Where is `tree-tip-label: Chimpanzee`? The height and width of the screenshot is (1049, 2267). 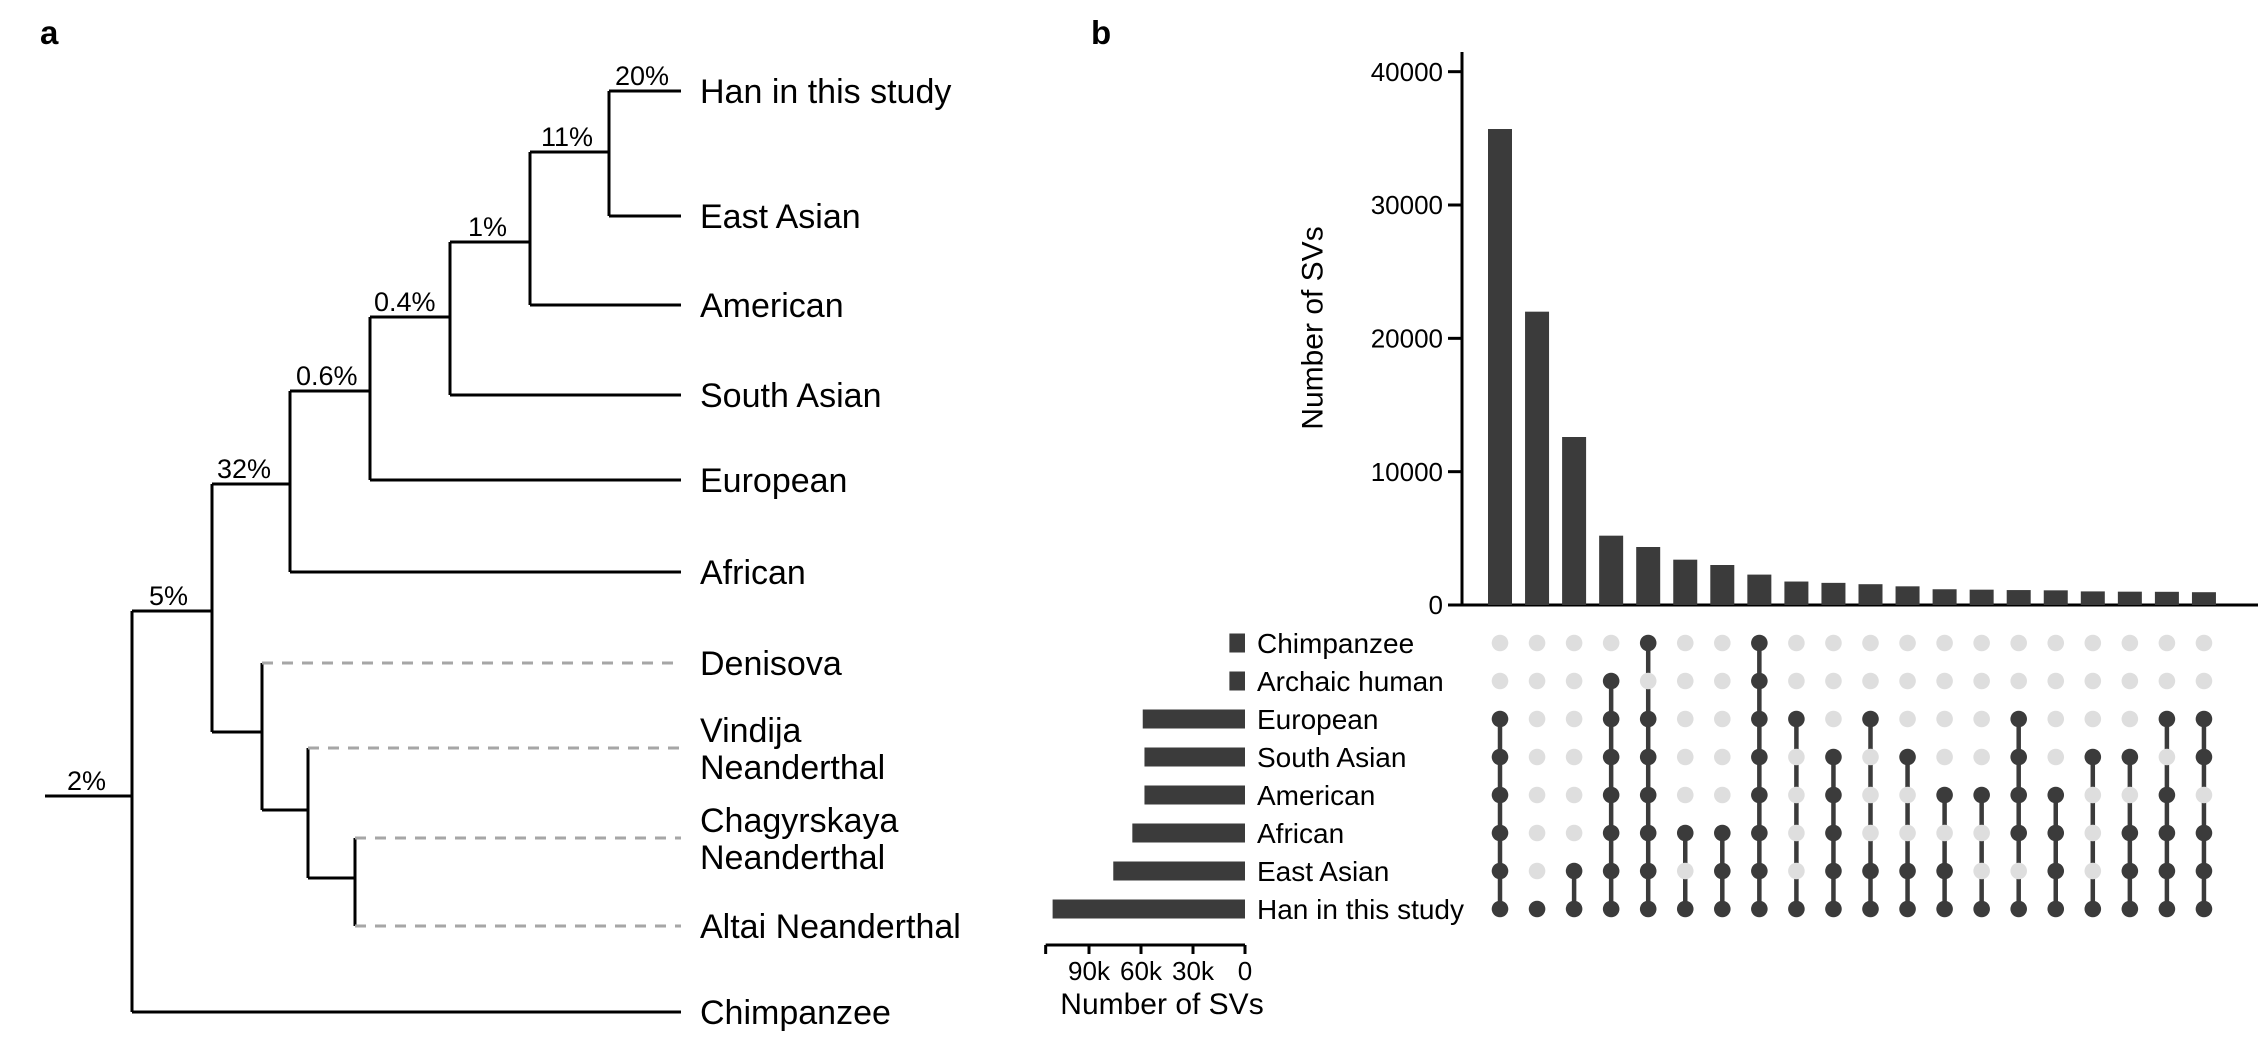
tree-tip-label: Chimpanzee is located at coordinates (795, 1013).